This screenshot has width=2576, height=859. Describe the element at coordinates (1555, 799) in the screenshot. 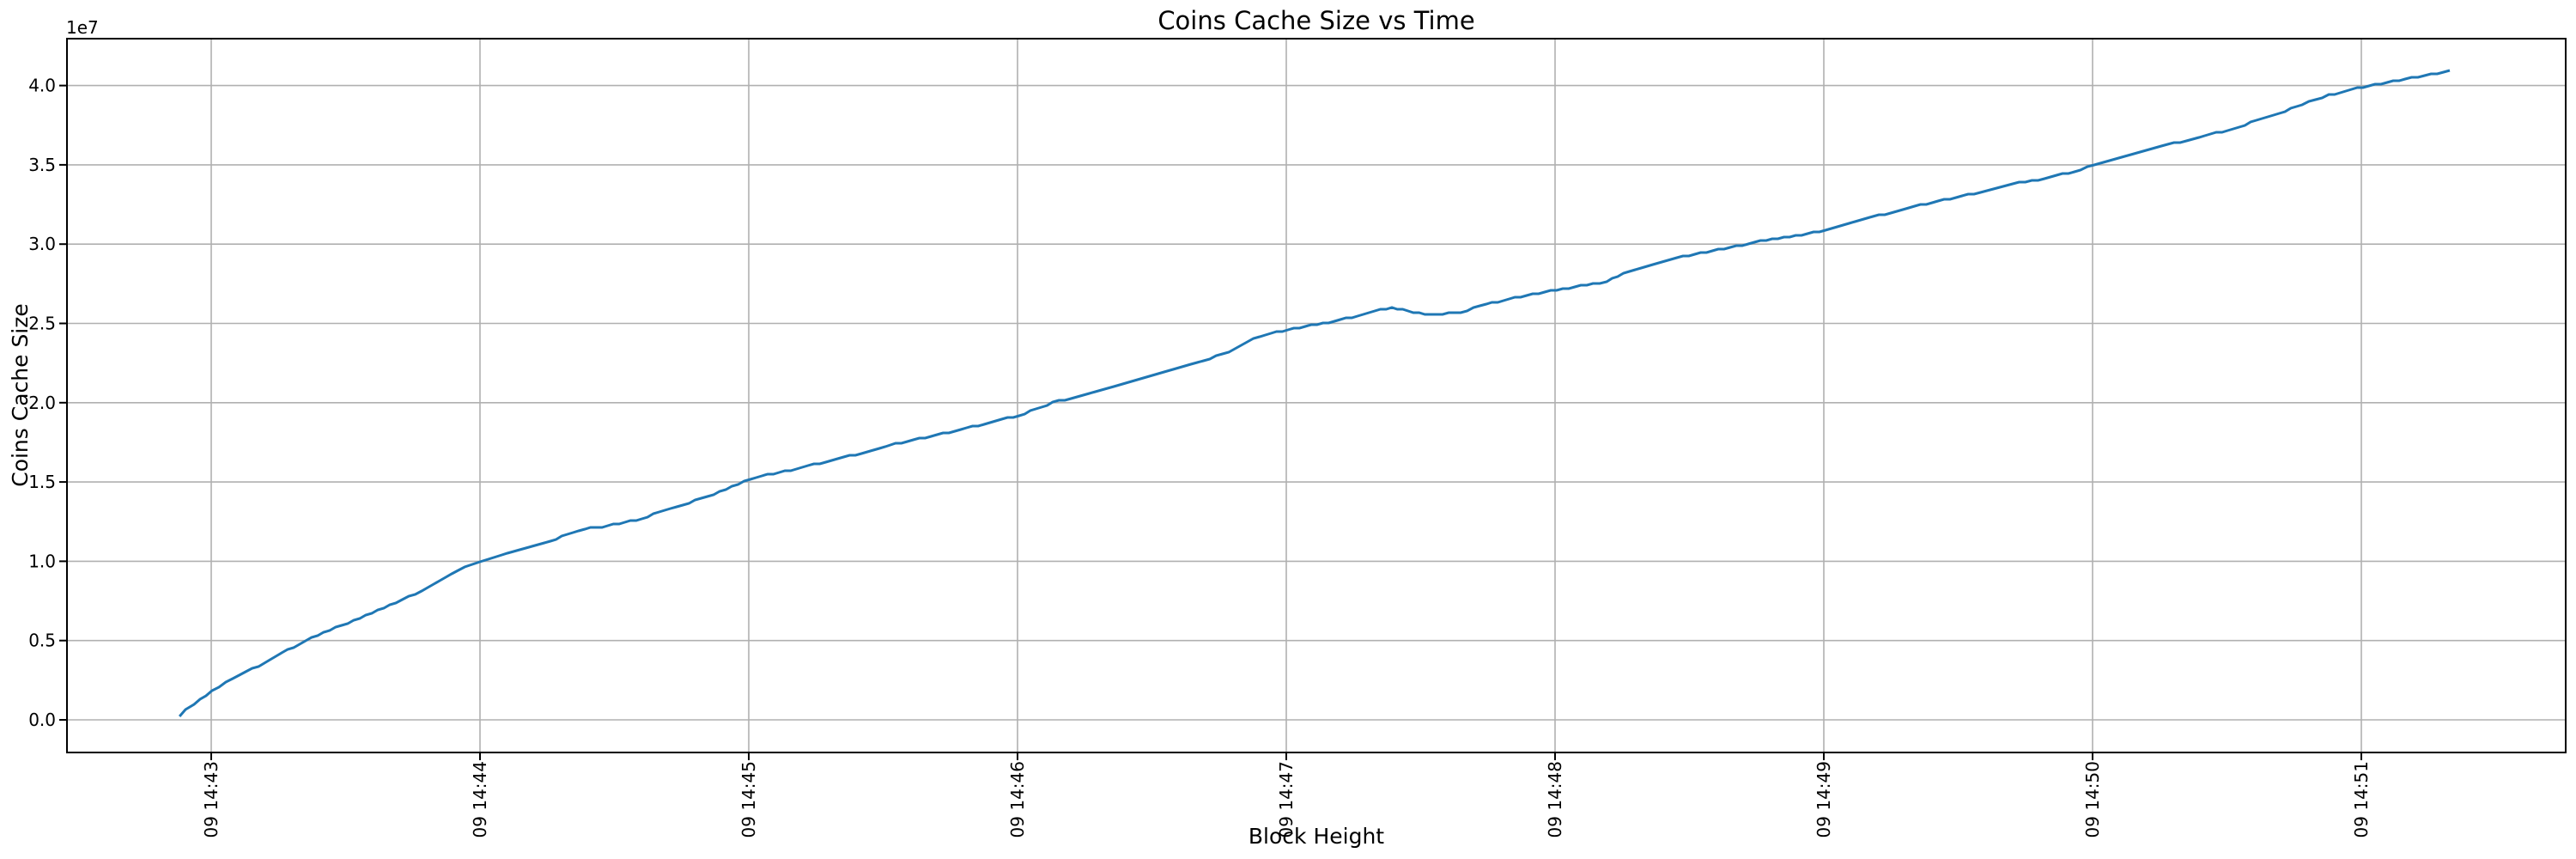

I see `x-tick-label: 09 14:48` at that location.